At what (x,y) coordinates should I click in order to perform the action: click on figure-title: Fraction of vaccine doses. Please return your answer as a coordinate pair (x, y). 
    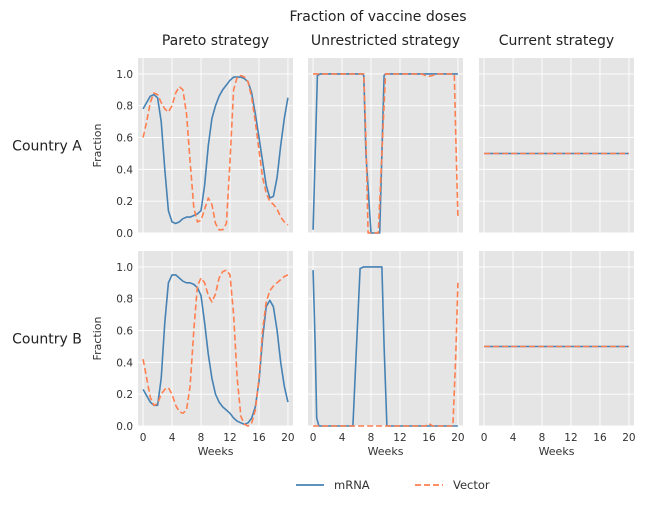
    Looking at the image, I should click on (377, 17).